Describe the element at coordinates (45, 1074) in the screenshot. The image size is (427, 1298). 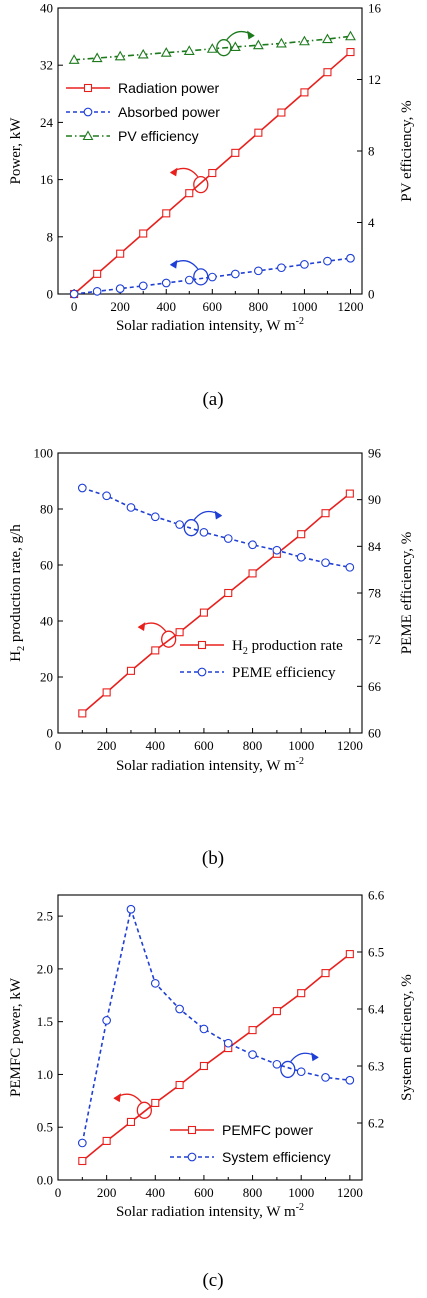
I see `y-tick-label: 1.0` at that location.